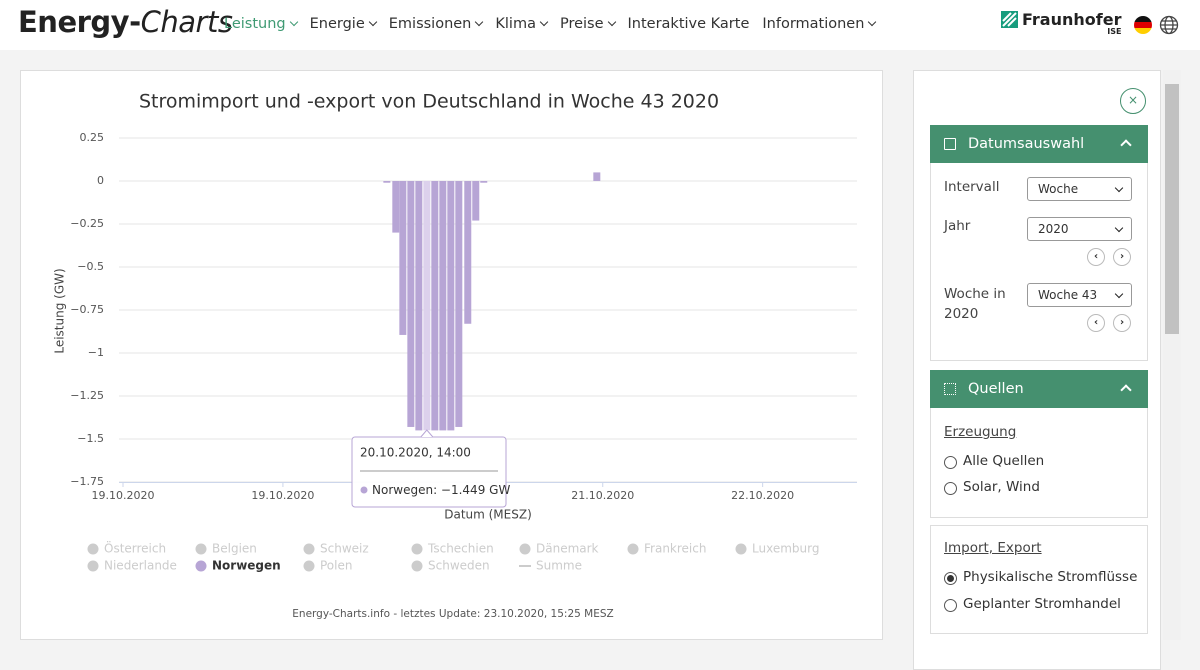 This screenshot has height=670, width=1200. Describe the element at coordinates (972, 187) in the screenshot. I see `field-label: Intervall` at that location.